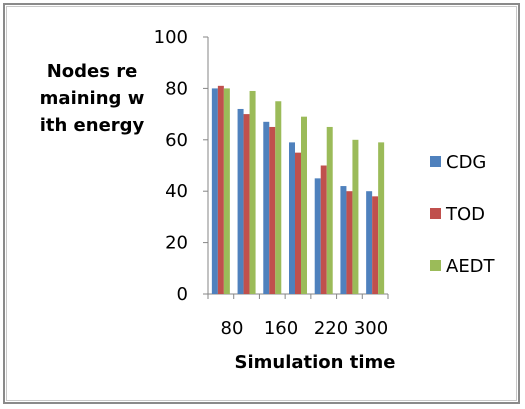 This screenshot has height=409, width=525. I want to click on y-tick-label: 40, so click(176, 191).